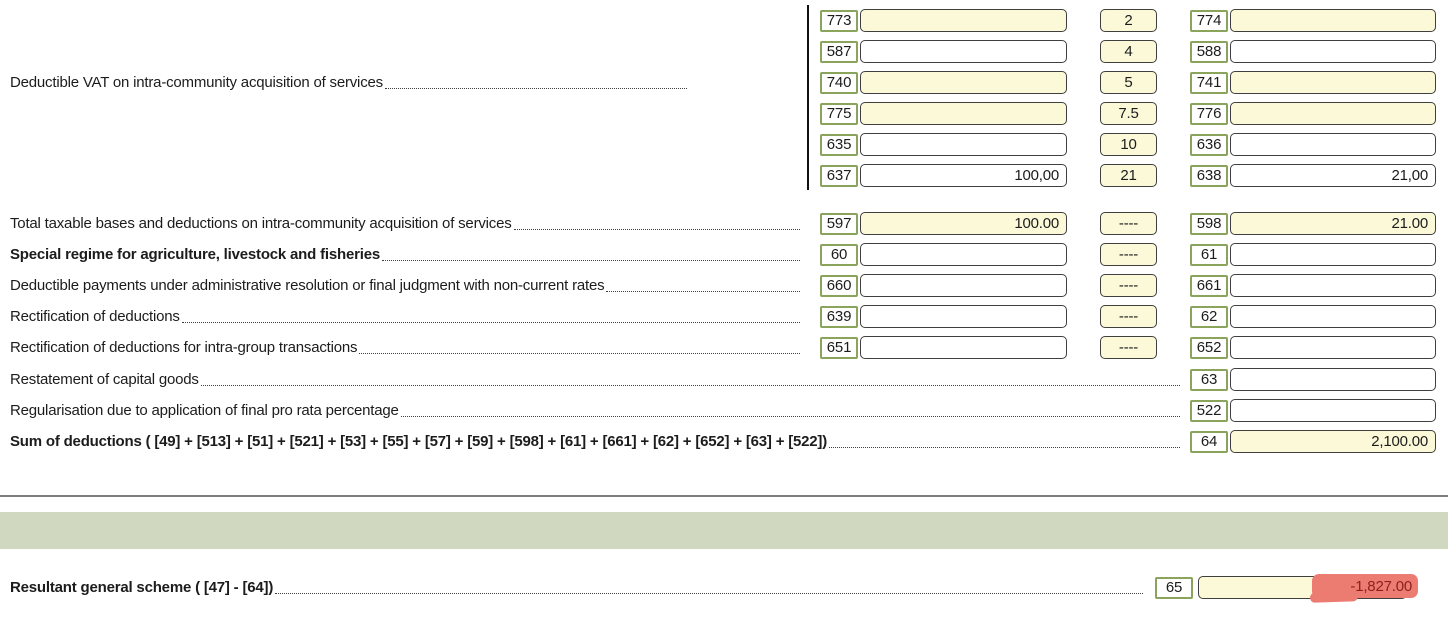 This screenshot has height=618, width=1448. What do you see at coordinates (1333, 441) in the screenshot?
I see `field-64: 2,100.00` at bounding box center [1333, 441].